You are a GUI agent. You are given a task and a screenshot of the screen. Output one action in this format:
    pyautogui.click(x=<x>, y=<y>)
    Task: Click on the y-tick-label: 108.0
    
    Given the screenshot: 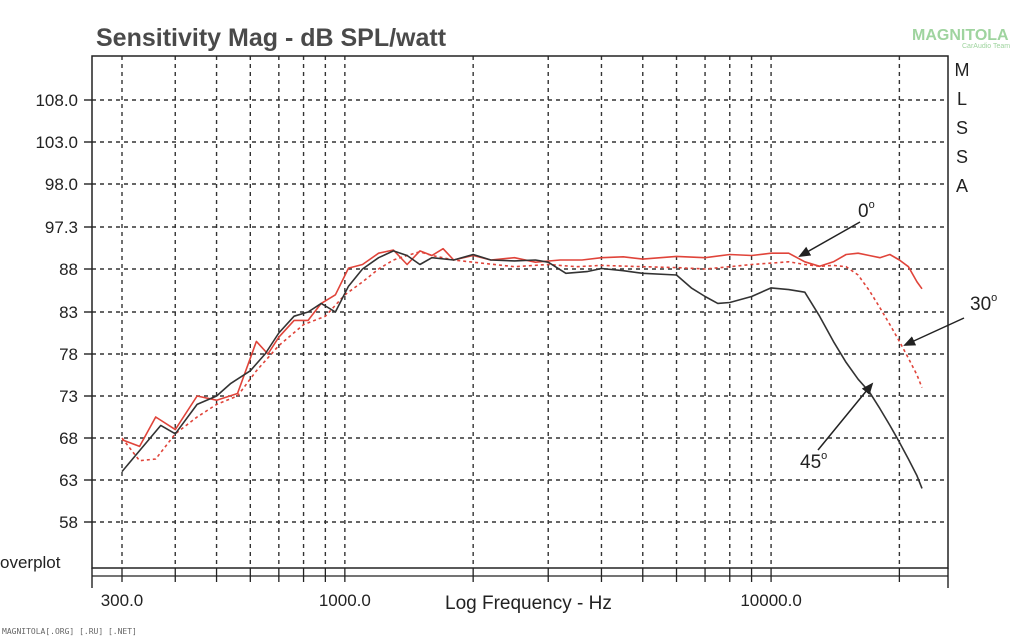 What is the action you would take?
    pyautogui.click(x=56, y=100)
    